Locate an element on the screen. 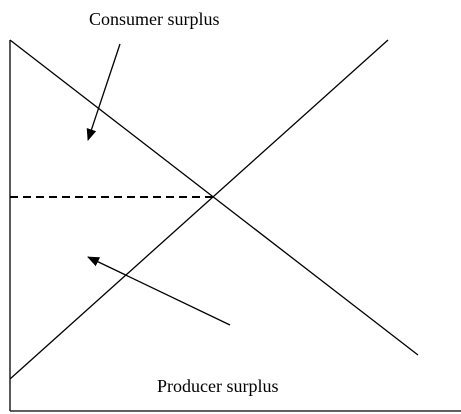 Image resolution: width=461 pixels, height=414 pixels. producer-surplus-label: Producer surplus is located at coordinates (217, 386).